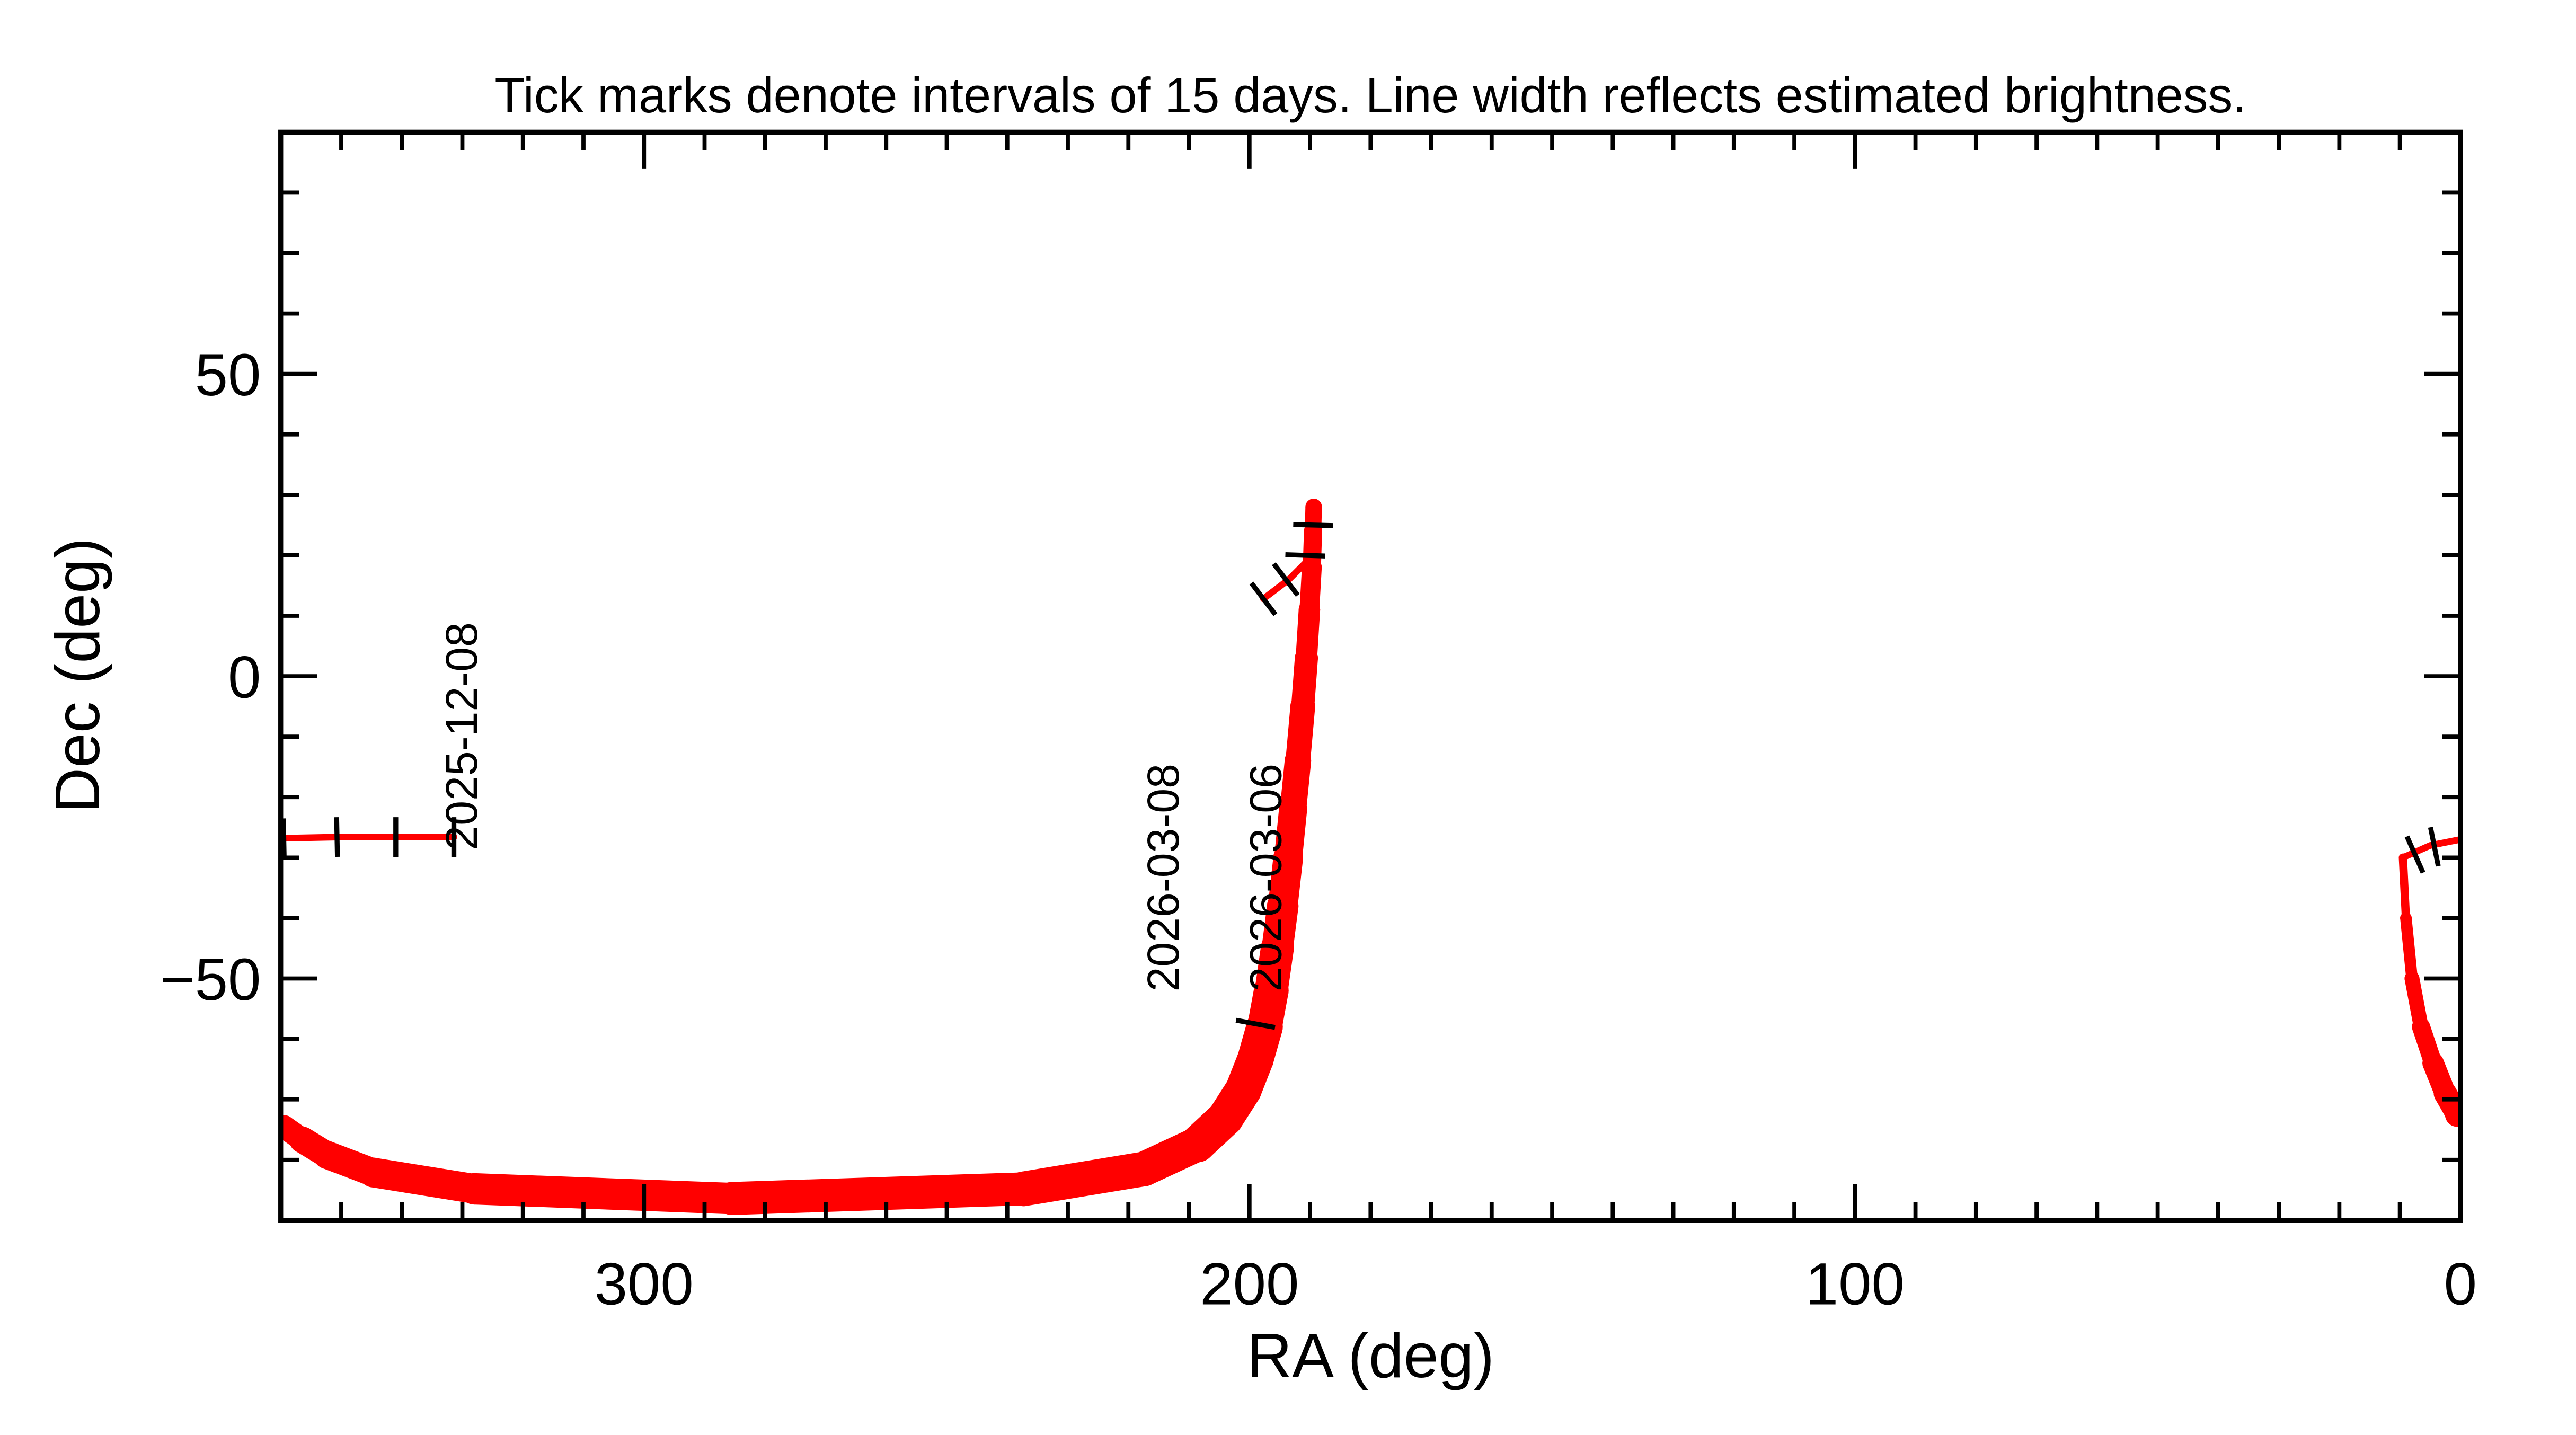 The image size is (2576, 1435). Describe the element at coordinates (228, 375) in the screenshot. I see `y-tick-label: 50` at that location.